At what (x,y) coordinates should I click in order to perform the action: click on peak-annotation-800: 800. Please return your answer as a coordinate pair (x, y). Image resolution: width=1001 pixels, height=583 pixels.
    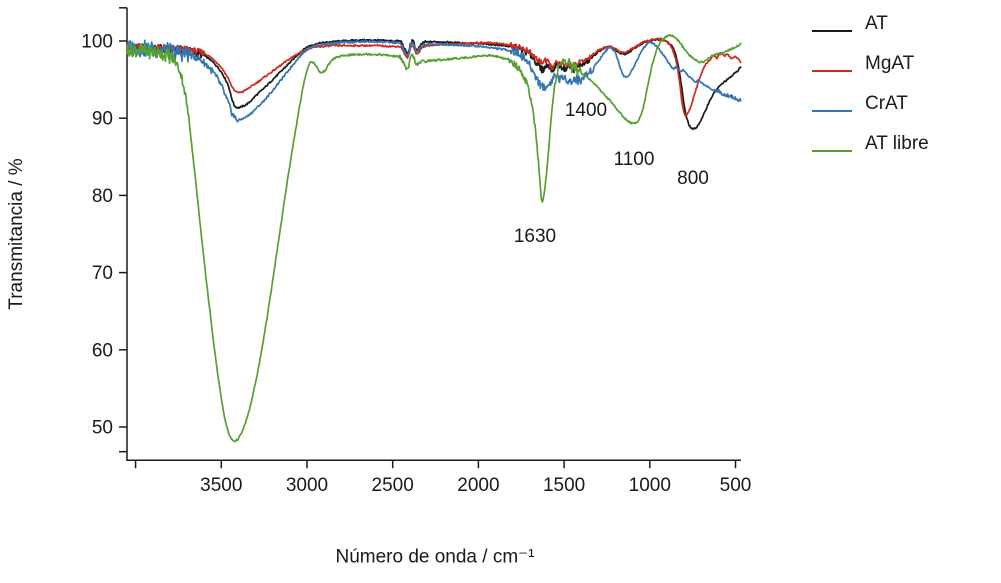
    Looking at the image, I should click on (693, 178).